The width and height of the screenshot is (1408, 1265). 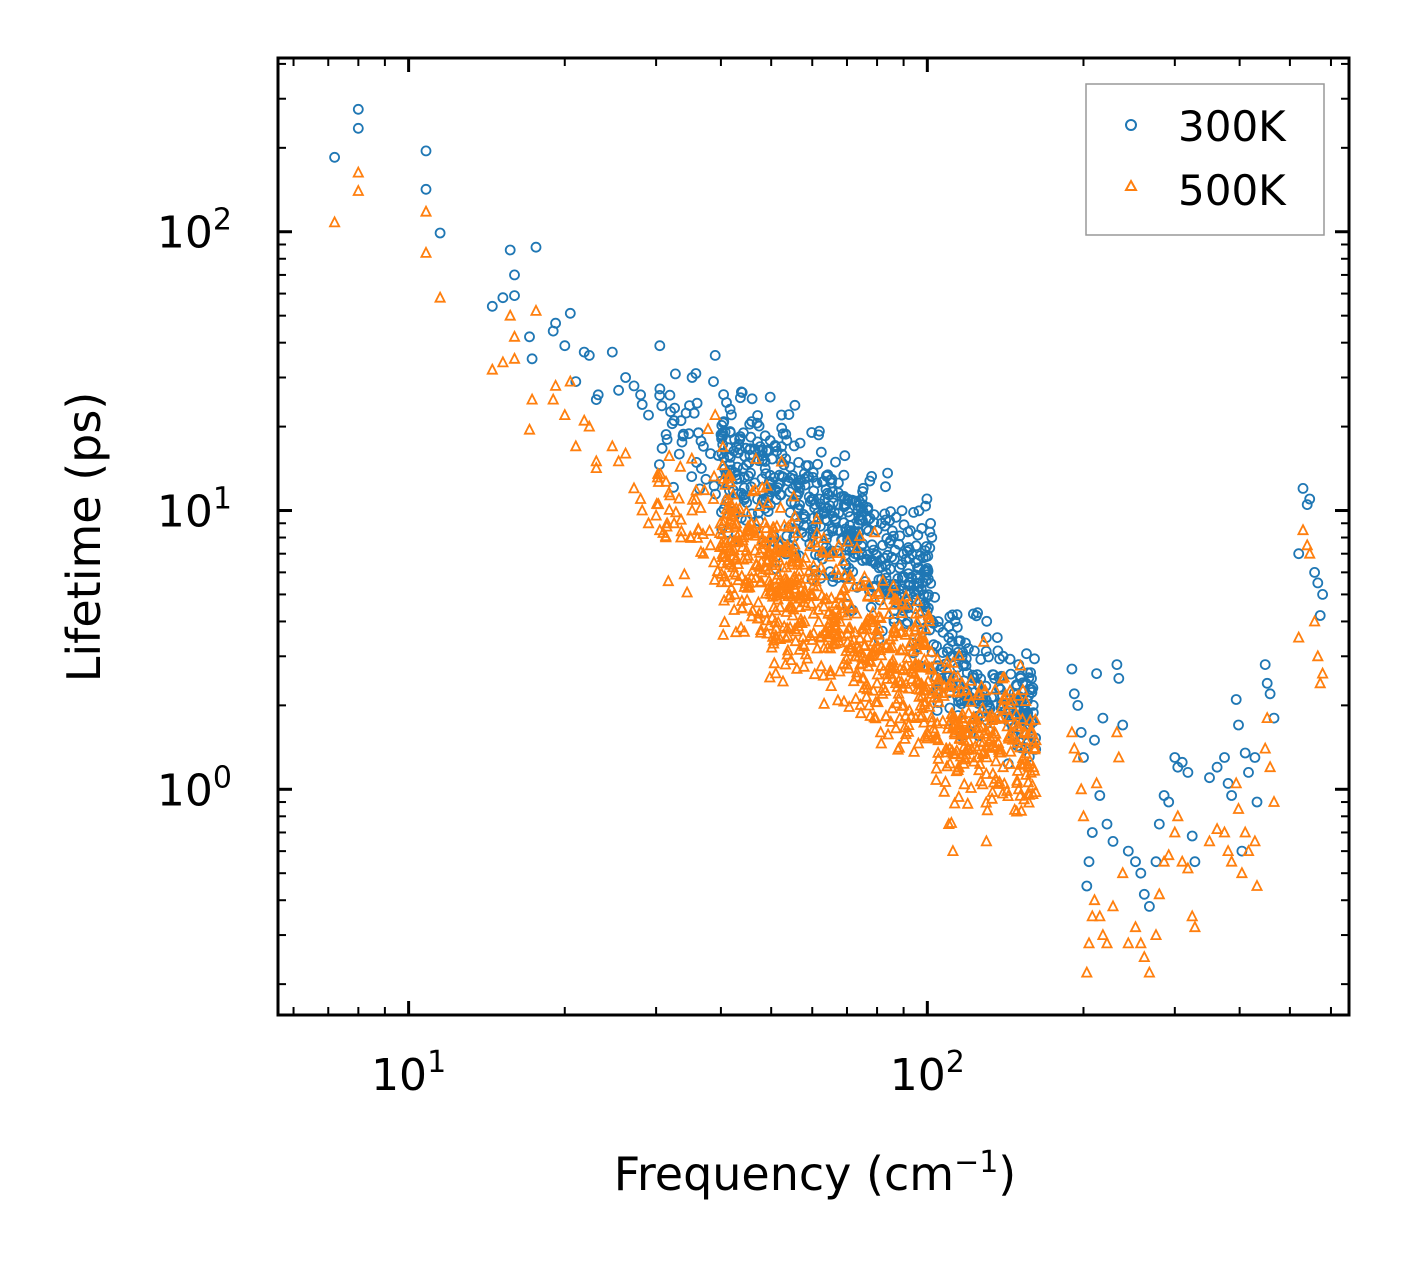 I want to click on point-300k-c731, so click(x=675, y=374).